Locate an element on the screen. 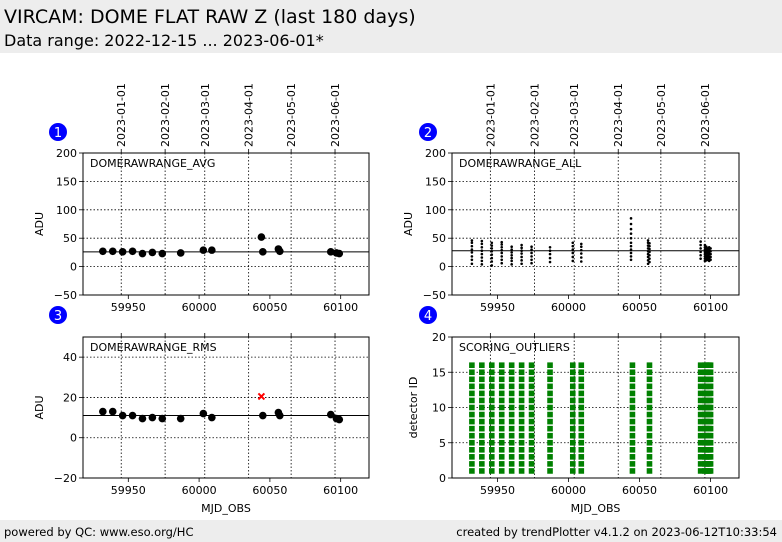 This screenshot has height=542, width=782. y-tick-label: 20 is located at coordinates (70, 397).